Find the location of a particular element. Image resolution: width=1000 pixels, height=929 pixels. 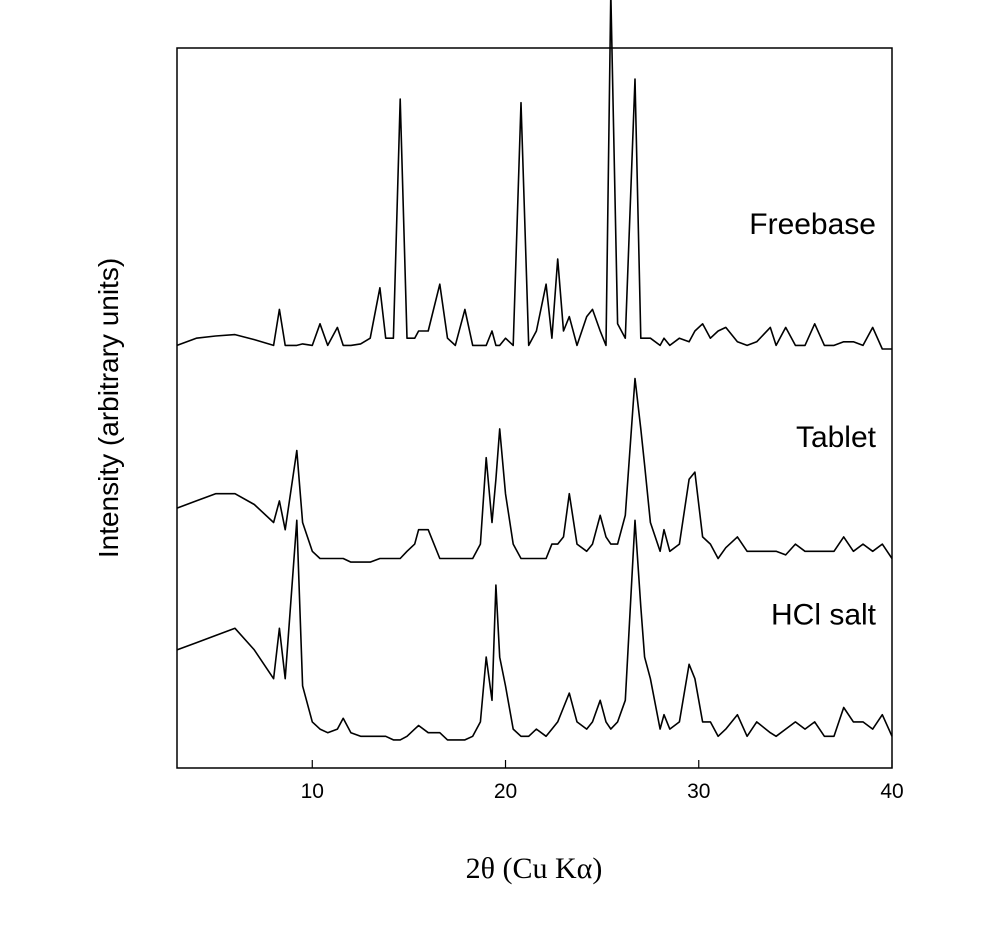

x-axis-title: 2θ (Cu Kα) is located at coordinates (534, 868).